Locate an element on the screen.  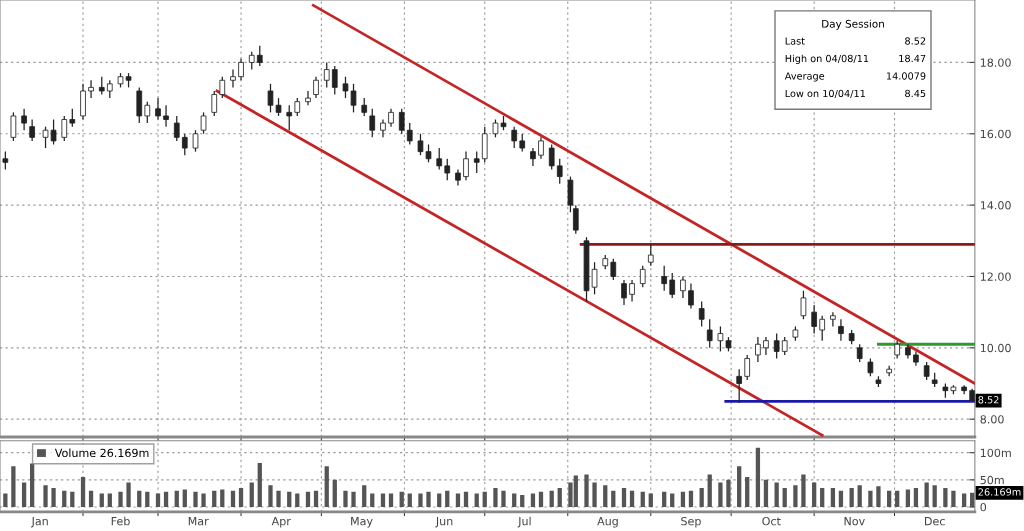
y-tick-label: 8.00 is located at coordinates (992, 419).